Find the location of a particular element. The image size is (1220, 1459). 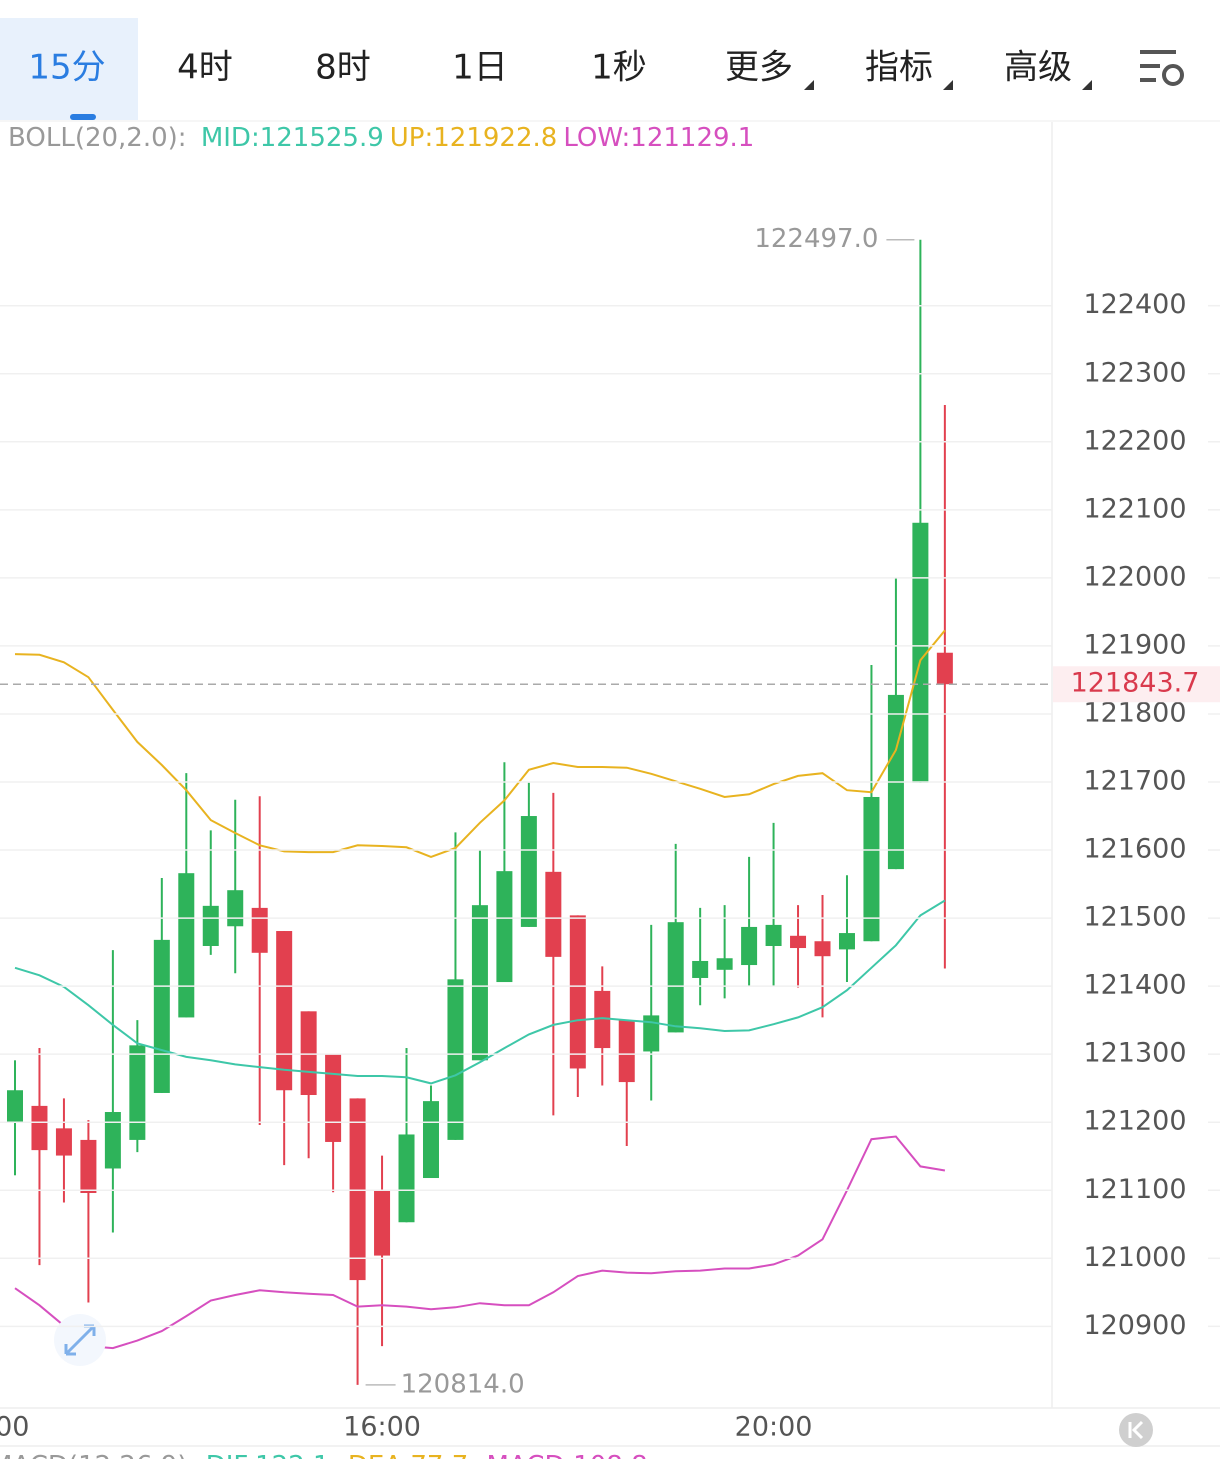

y-tick-label: 121500 is located at coordinates (1134, 917).